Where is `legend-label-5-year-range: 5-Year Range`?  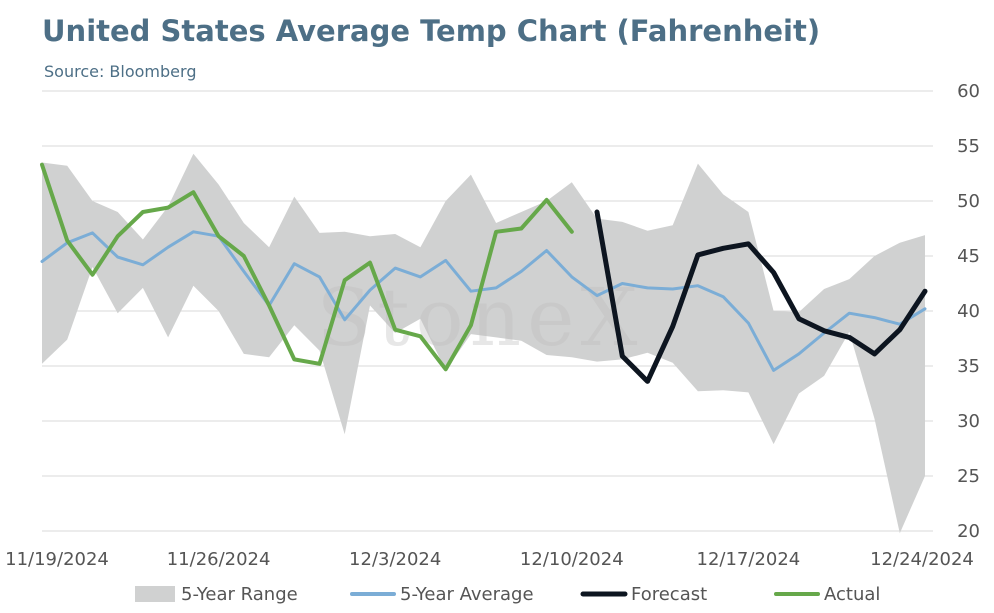
legend-label-5-year-range: 5-Year Range is located at coordinates (239, 594).